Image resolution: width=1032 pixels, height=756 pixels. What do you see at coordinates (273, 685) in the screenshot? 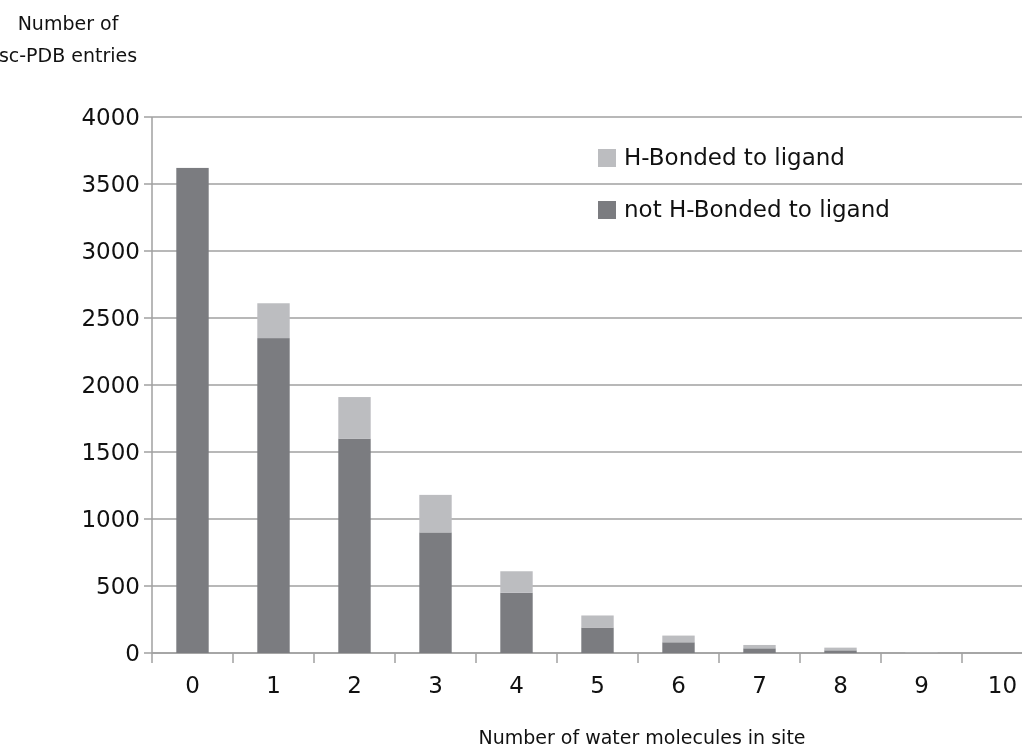
I see `x-tick-label: 1` at bounding box center [273, 685].